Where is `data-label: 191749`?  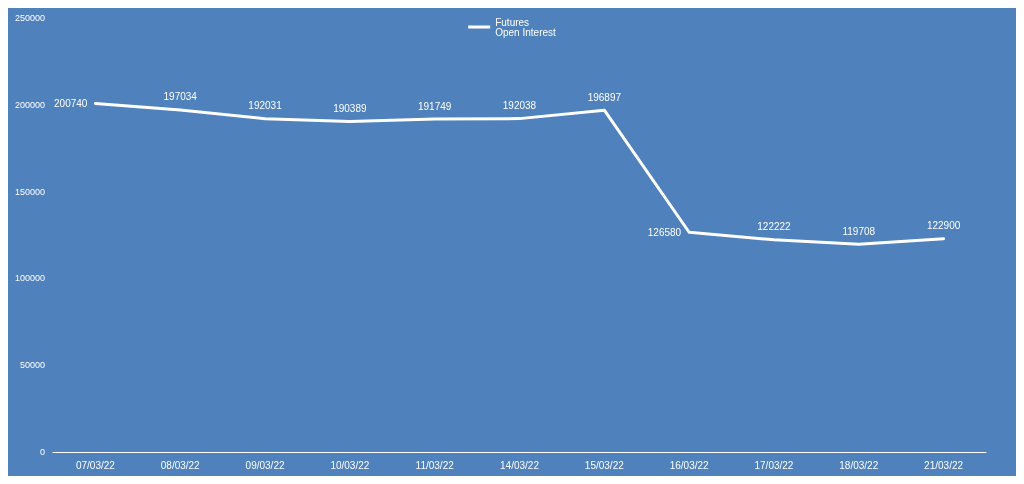
data-label: 191749 is located at coordinates (434, 106).